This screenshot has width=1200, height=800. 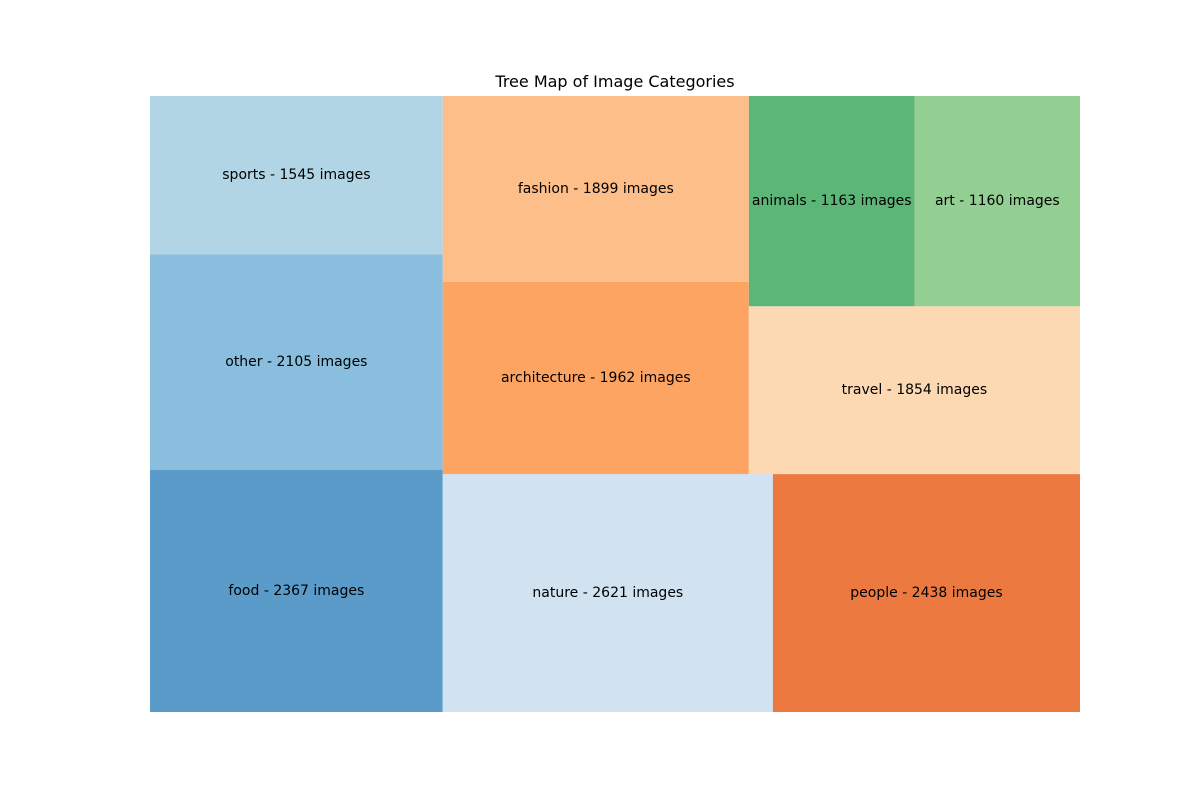 I want to click on tile-nature, so click(x=607, y=593).